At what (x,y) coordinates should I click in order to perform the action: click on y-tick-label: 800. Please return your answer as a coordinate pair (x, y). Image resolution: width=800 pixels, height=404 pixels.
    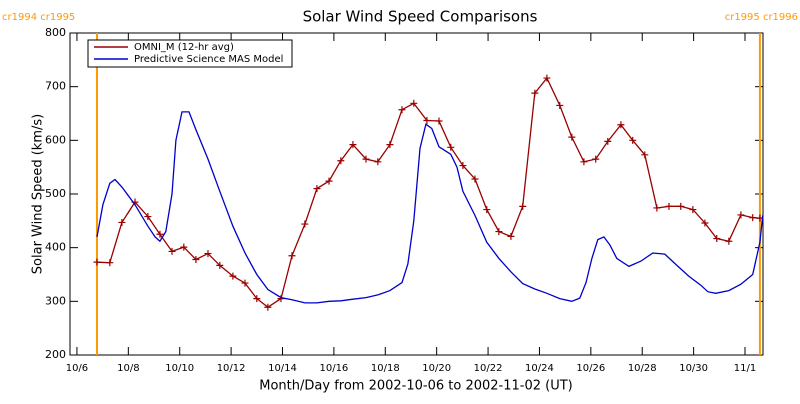
    Looking at the image, I should click on (55, 32).